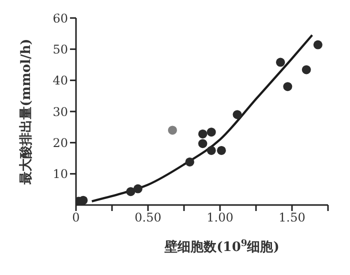 Image resolution: width=350 pixels, height=275 pixels. What do you see at coordinates (60, 143) in the screenshot?
I see `y-tick-label: 20` at bounding box center [60, 143].